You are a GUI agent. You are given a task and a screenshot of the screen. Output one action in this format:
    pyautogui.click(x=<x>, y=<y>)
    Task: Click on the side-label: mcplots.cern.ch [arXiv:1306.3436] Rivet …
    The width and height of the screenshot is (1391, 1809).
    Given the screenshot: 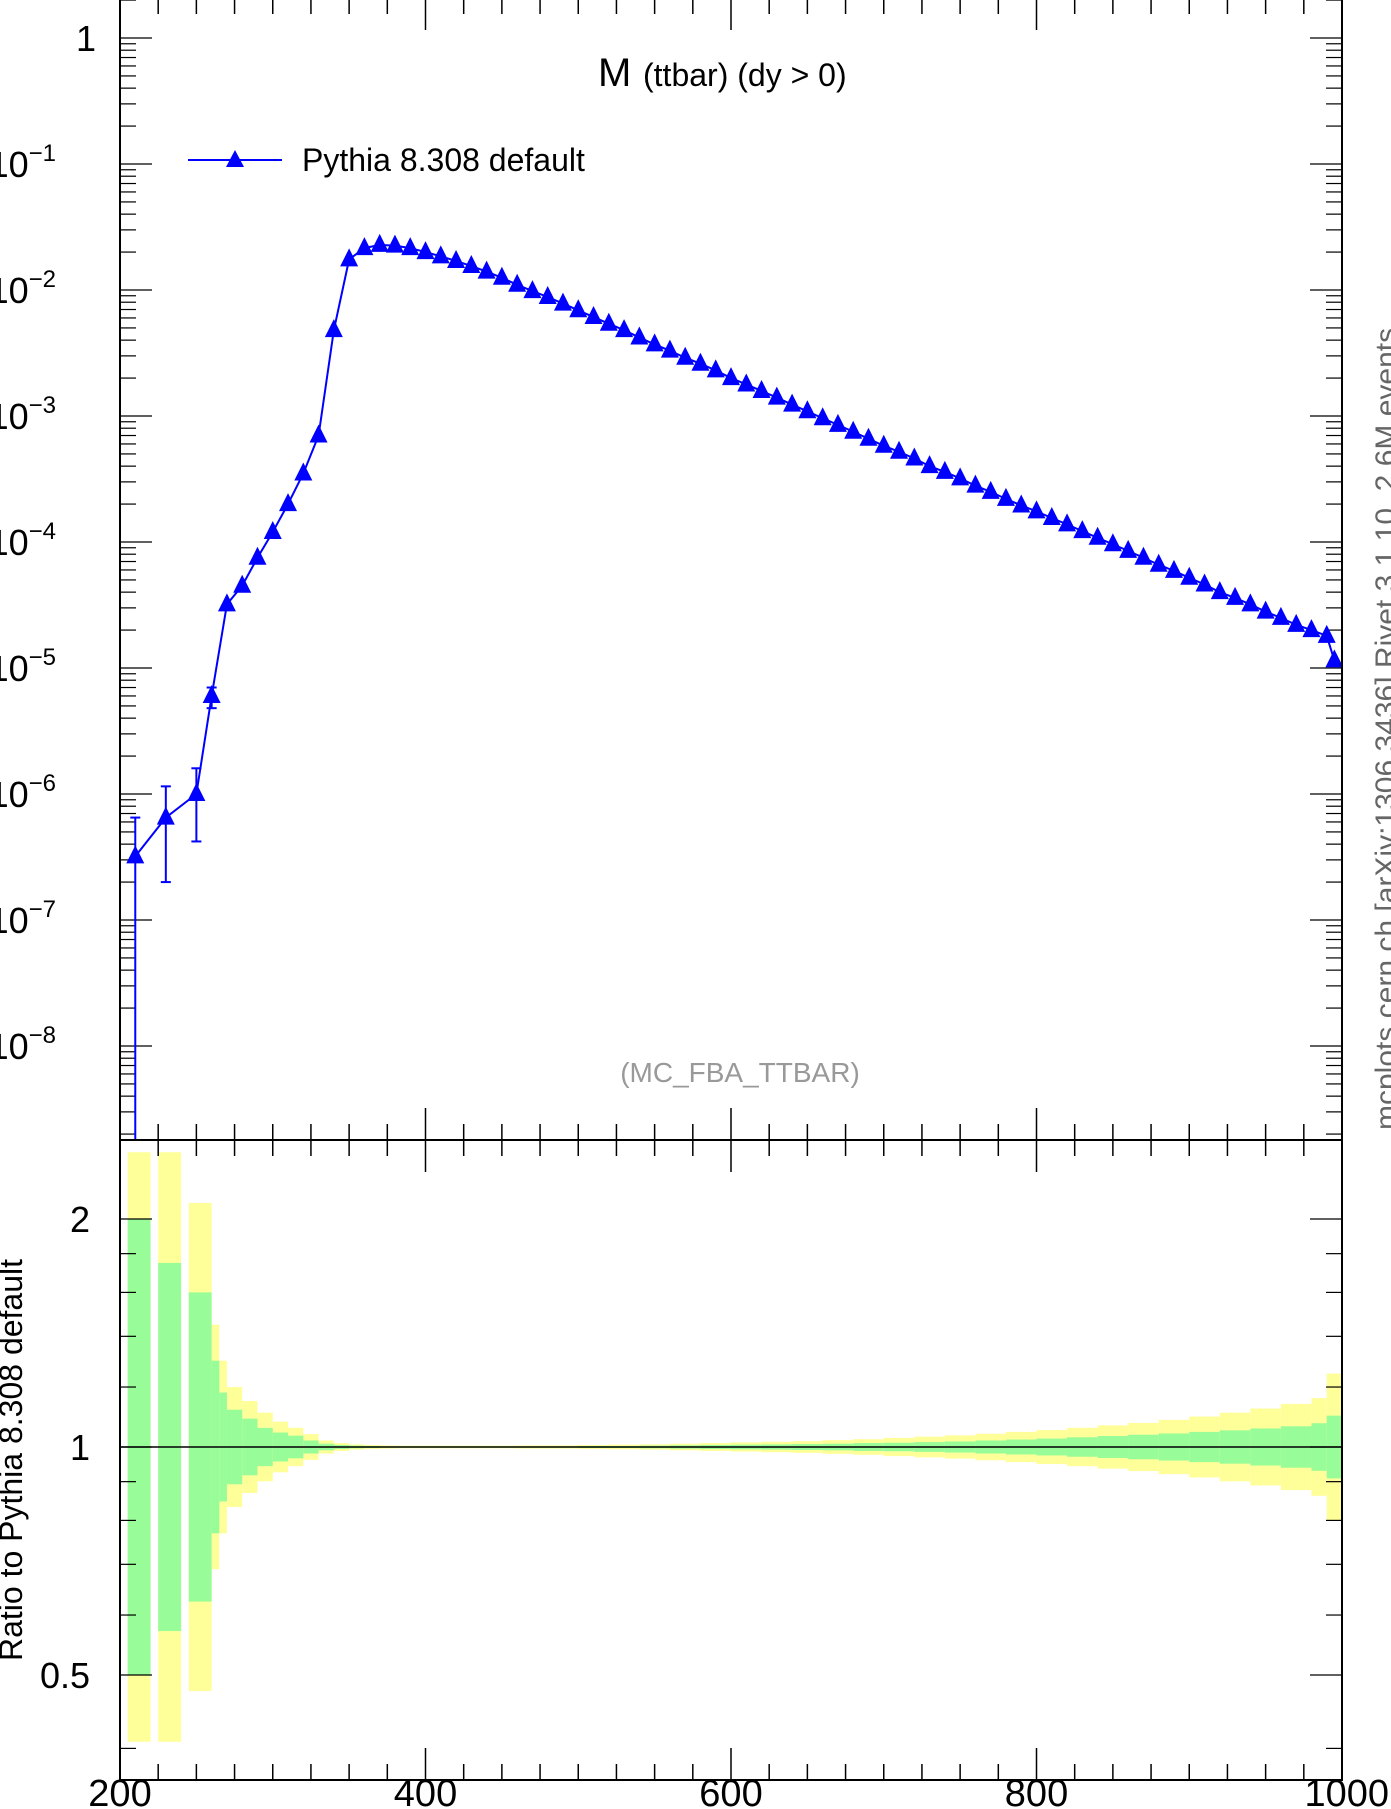 What is the action you would take?
    pyautogui.click(x=1380, y=729)
    